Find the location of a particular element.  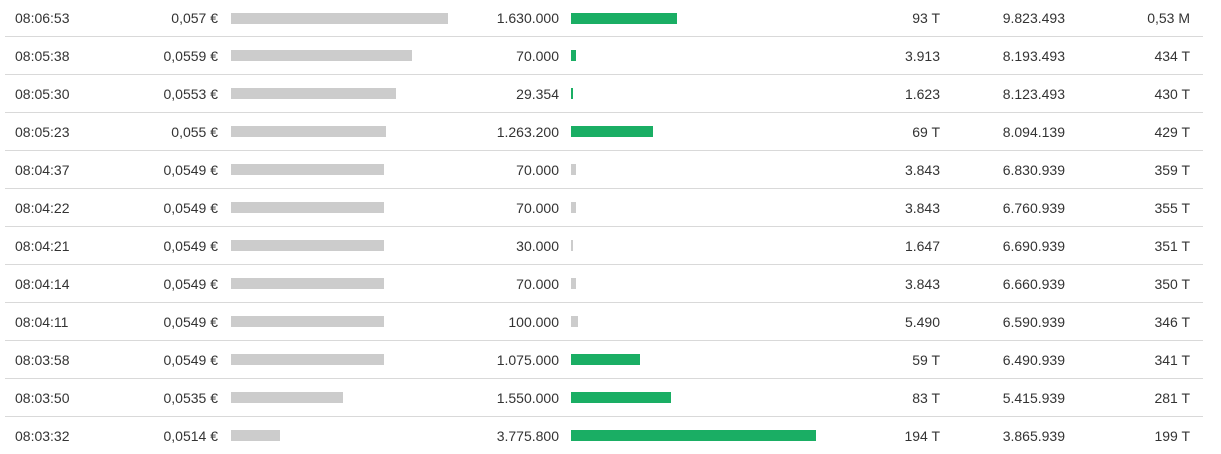

trade-turnover: 3.913 is located at coordinates (922, 55).